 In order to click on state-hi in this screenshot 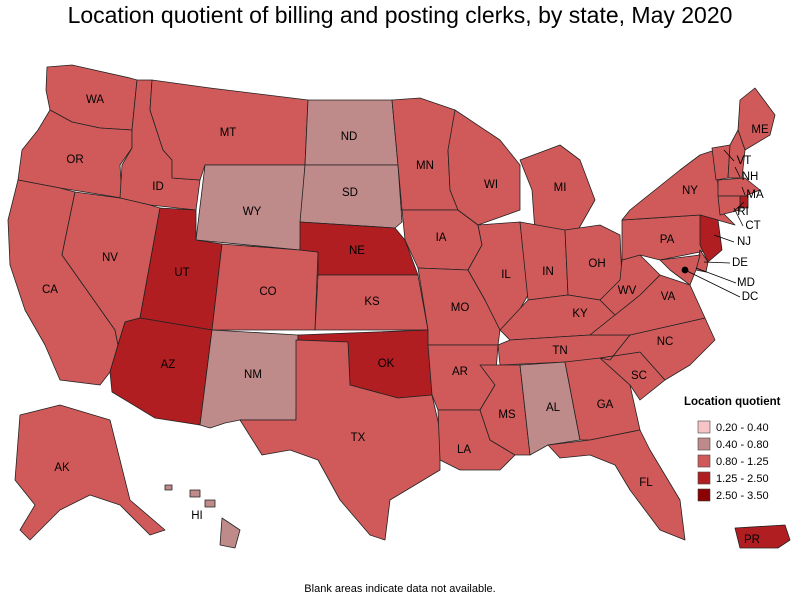, I will do `click(202, 516)`.